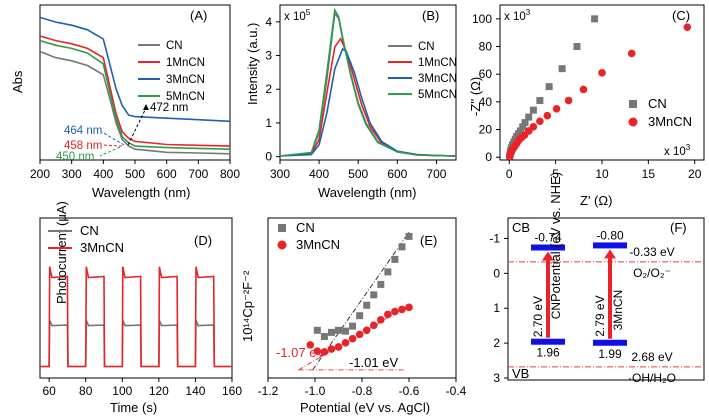 This screenshot has width=709, height=419. Describe the element at coordinates (135, 174) in the screenshot. I see `xtick-a-label: 500` at that location.